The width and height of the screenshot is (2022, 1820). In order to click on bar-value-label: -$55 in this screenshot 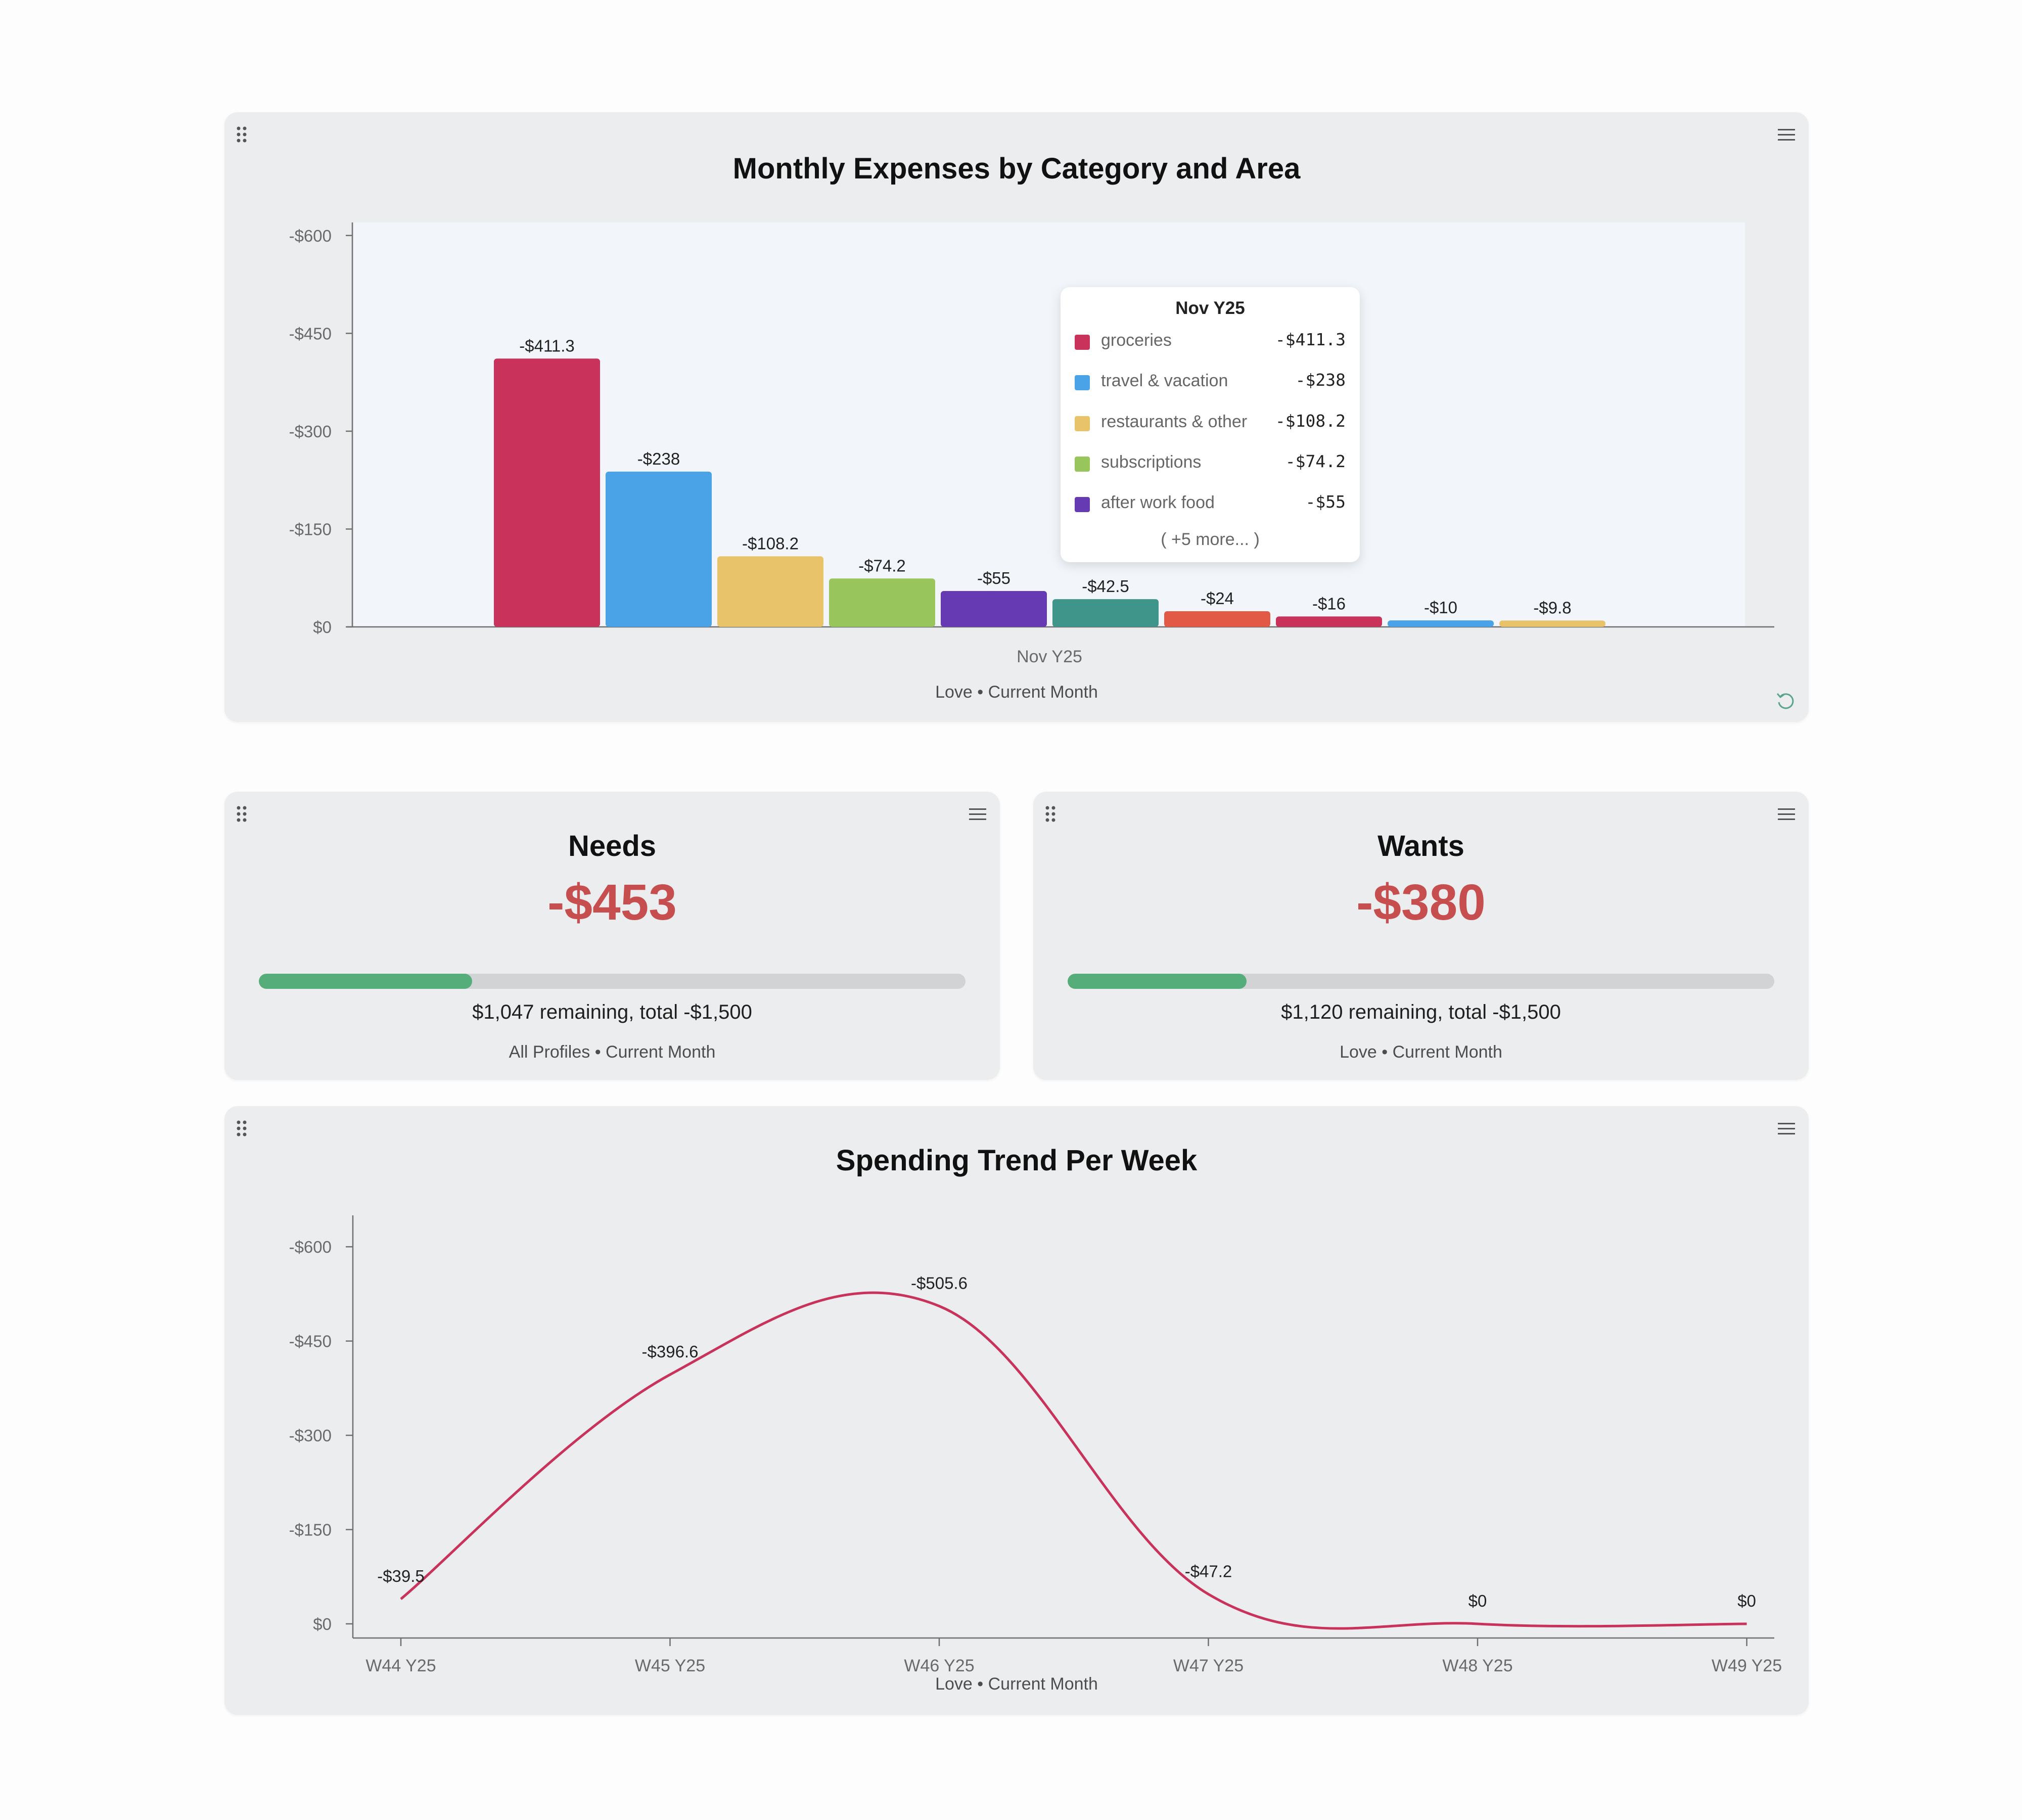, I will do `click(993, 578)`.